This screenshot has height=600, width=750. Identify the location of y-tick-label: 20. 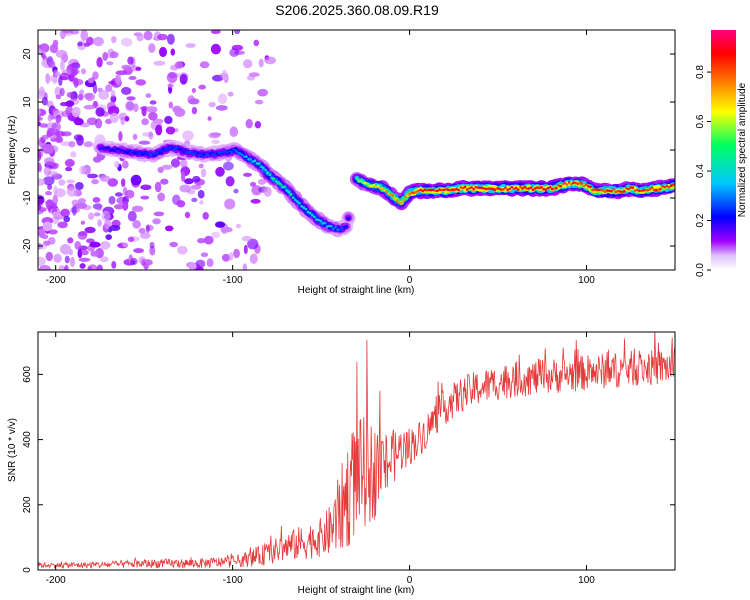
(27, 54).